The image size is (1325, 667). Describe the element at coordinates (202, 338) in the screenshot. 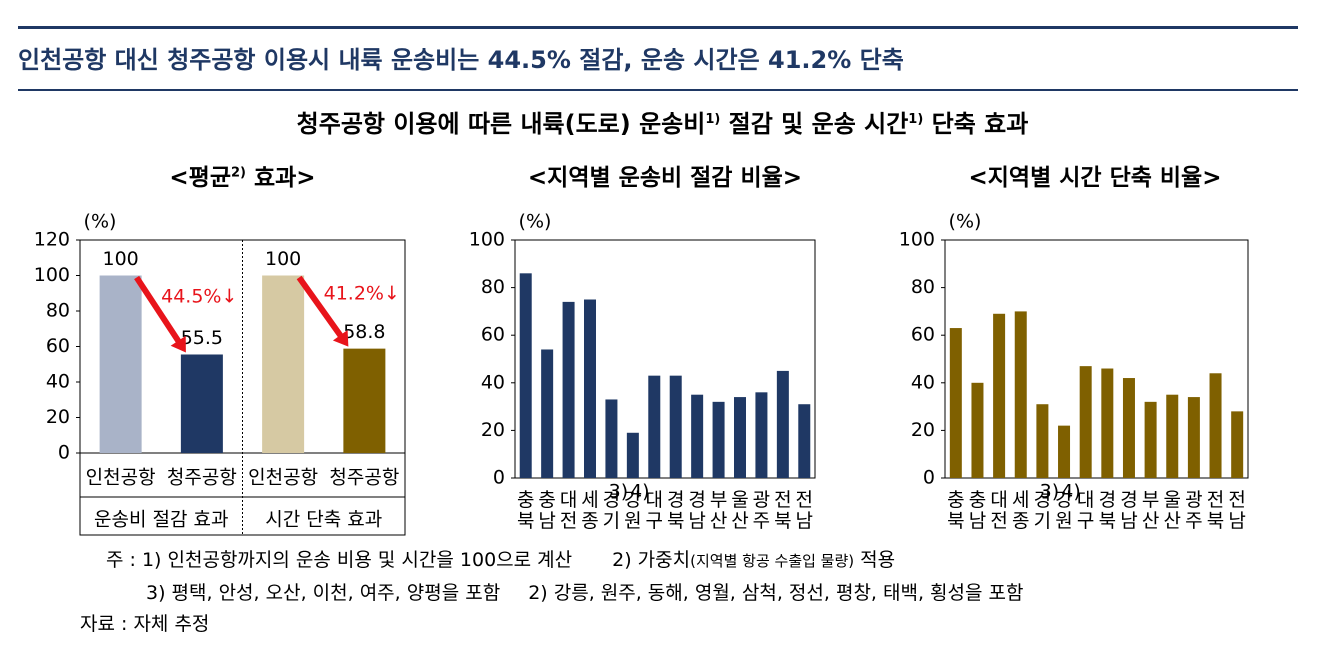

I see `value-label: 55.5` at that location.